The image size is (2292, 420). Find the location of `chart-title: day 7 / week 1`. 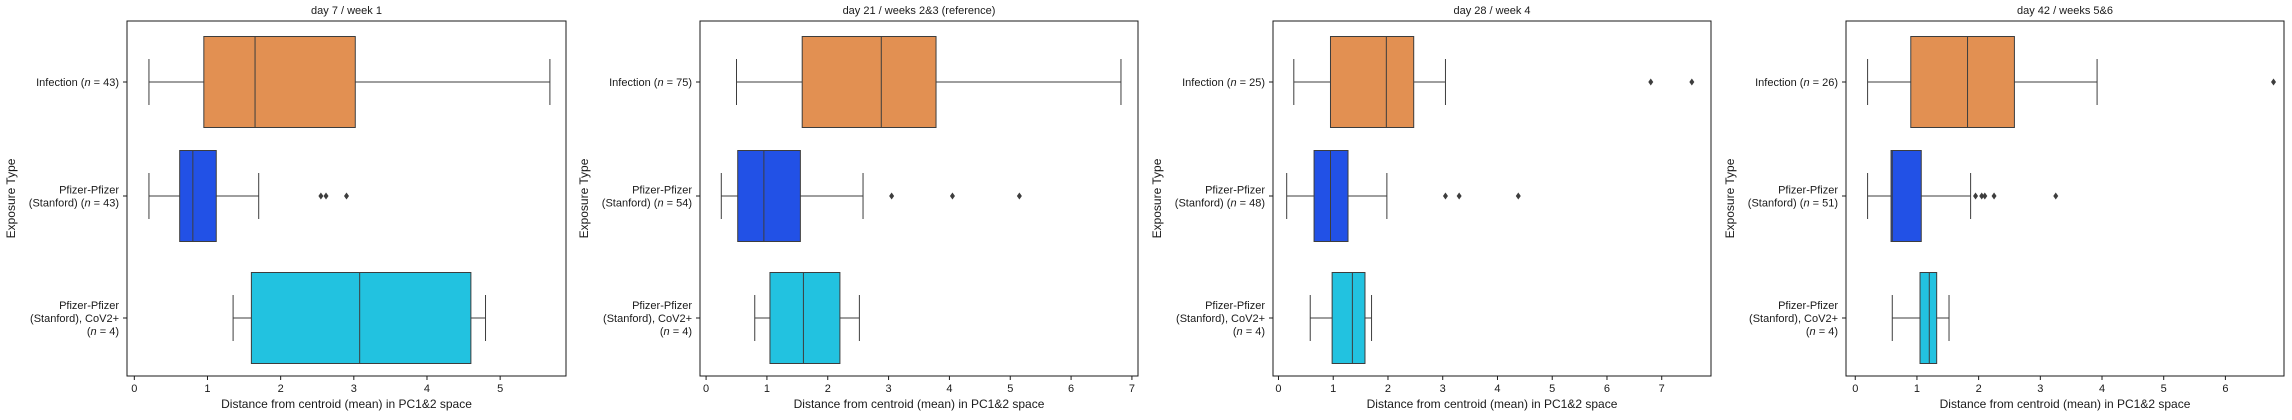

chart-title: day 7 / week 1 is located at coordinates (346, 11).